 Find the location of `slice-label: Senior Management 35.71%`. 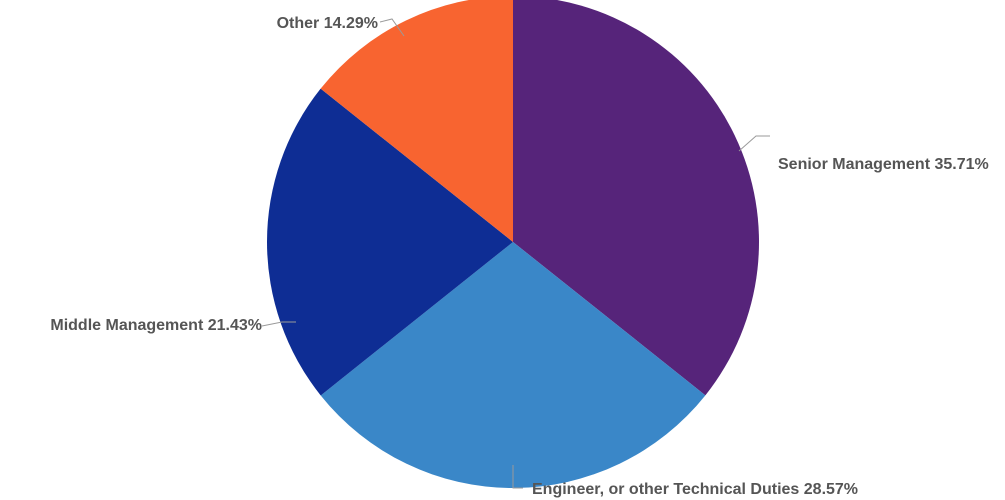

slice-label: Senior Management 35.71% is located at coordinates (883, 164).